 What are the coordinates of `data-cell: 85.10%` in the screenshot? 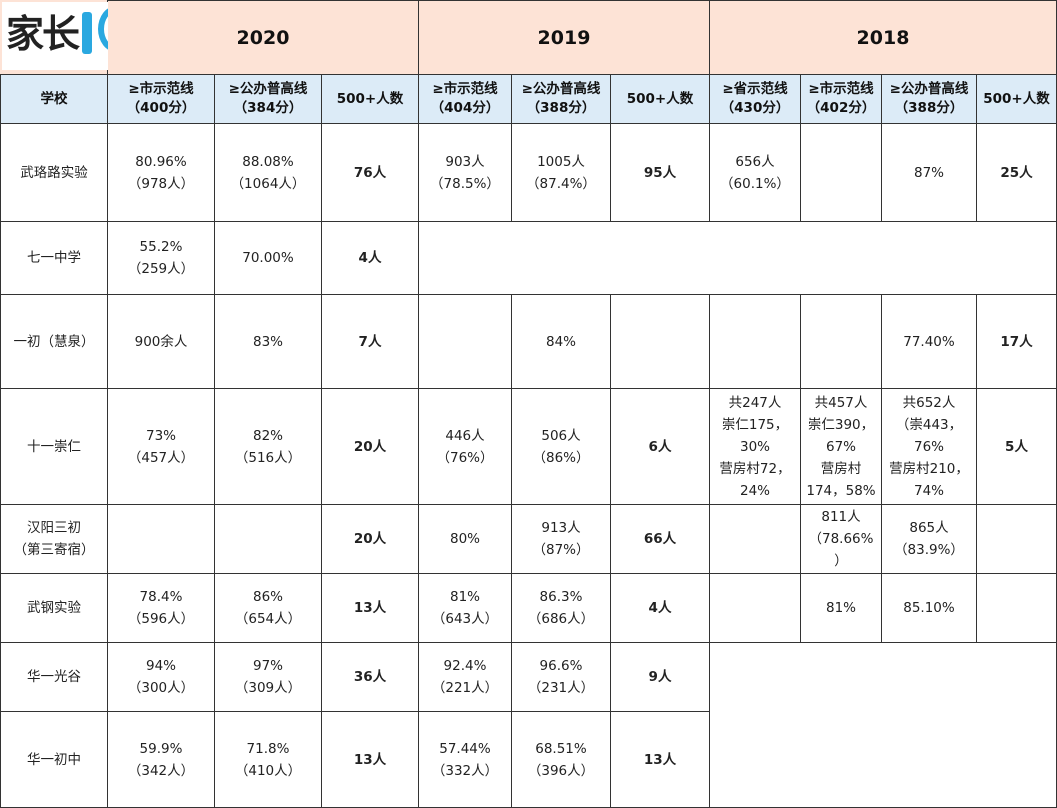 It's located at (929, 608).